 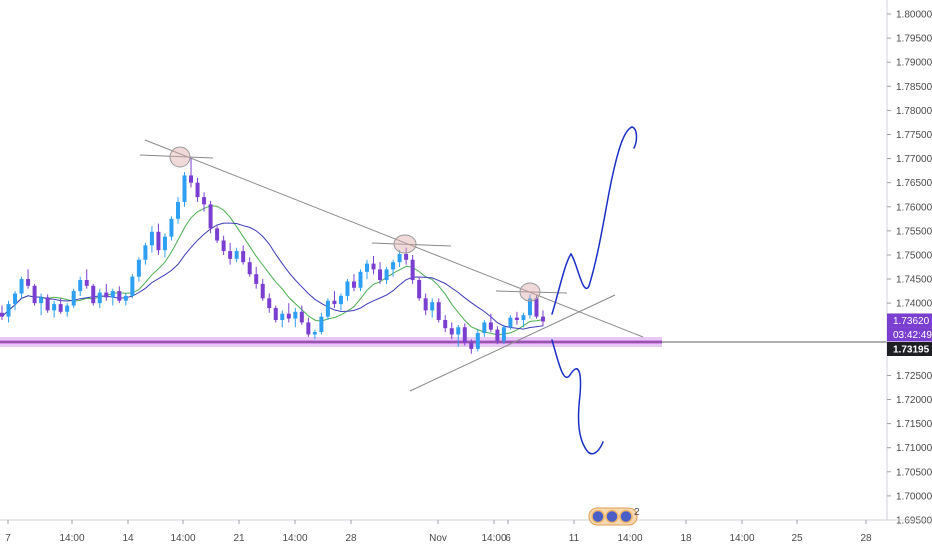 I want to click on price-tick-label: 1.74500, so click(x=914, y=280).